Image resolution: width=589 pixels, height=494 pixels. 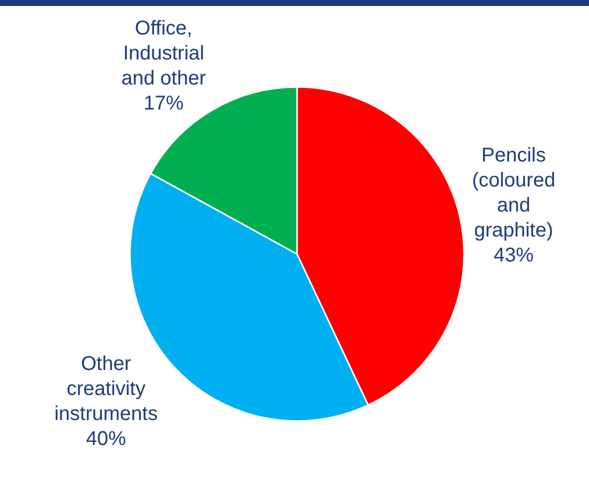 I want to click on slice-label: Pencils (coloured and graphite), so click(x=514, y=193).